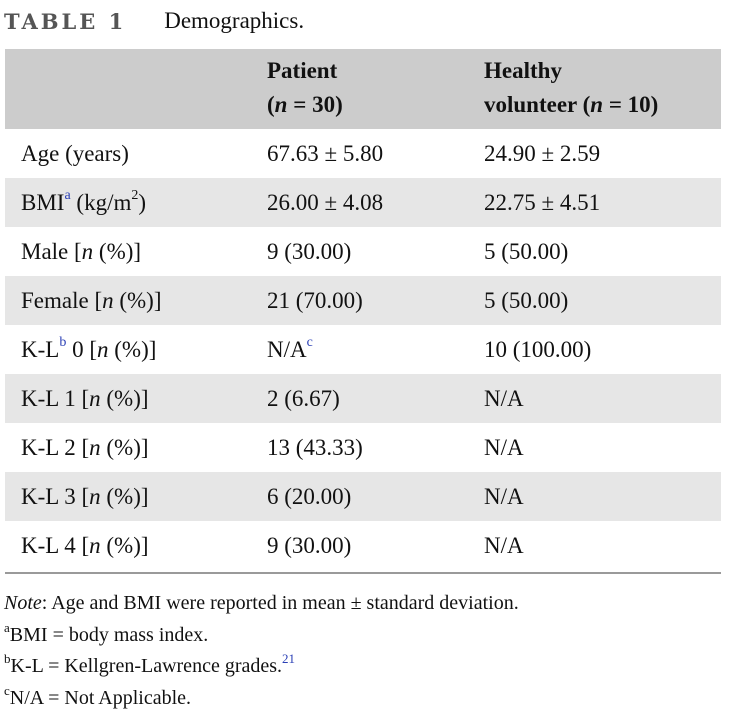 This screenshot has height=717, width=735. I want to click on row-label-text: Female [, so click(62, 300).